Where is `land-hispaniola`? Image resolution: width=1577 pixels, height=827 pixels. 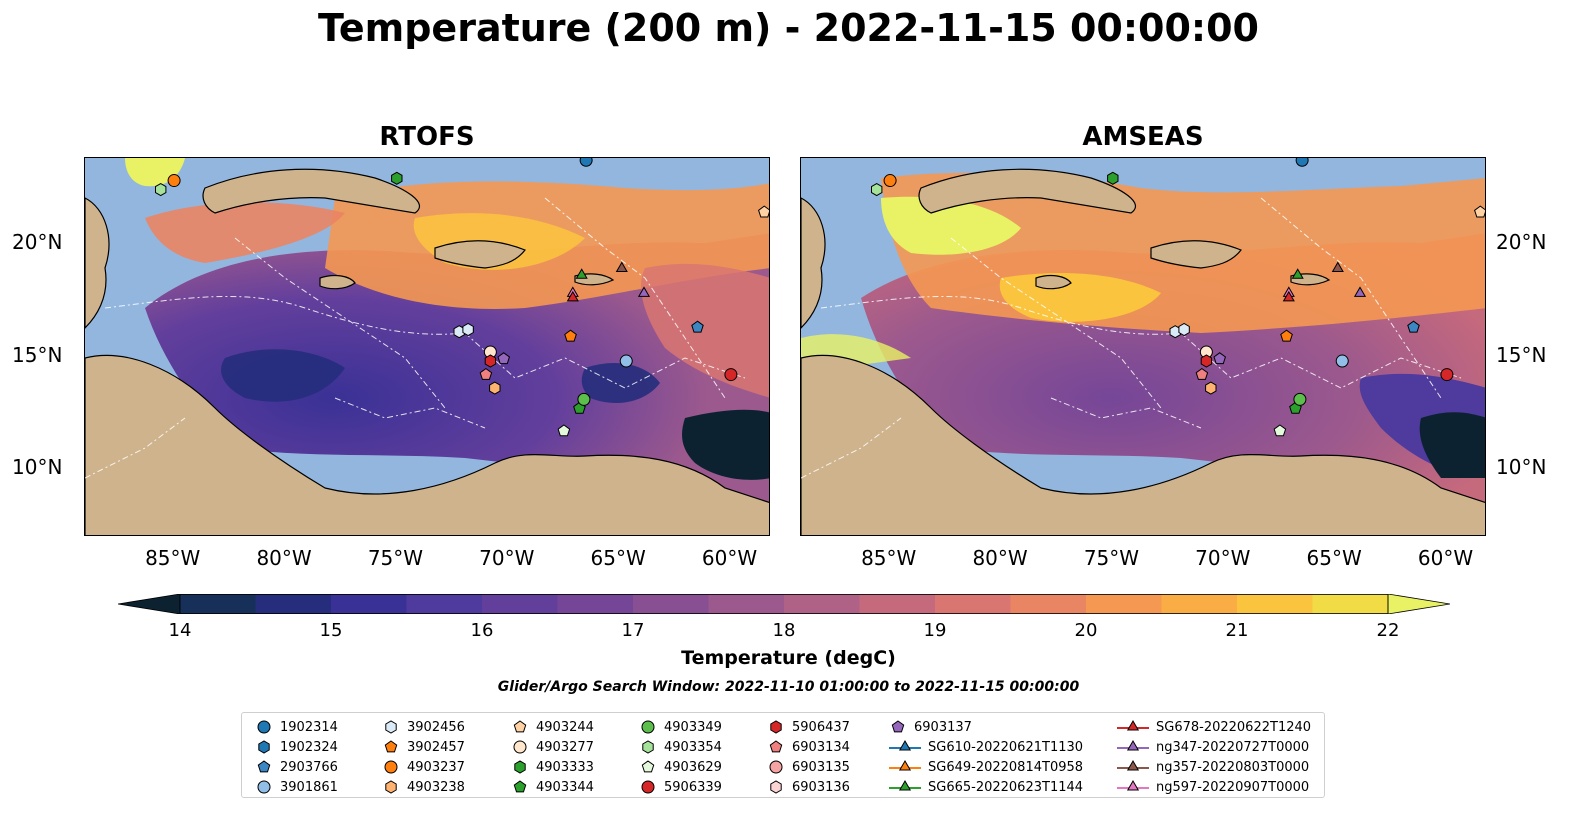
land-hispaniola is located at coordinates (1196, 254).